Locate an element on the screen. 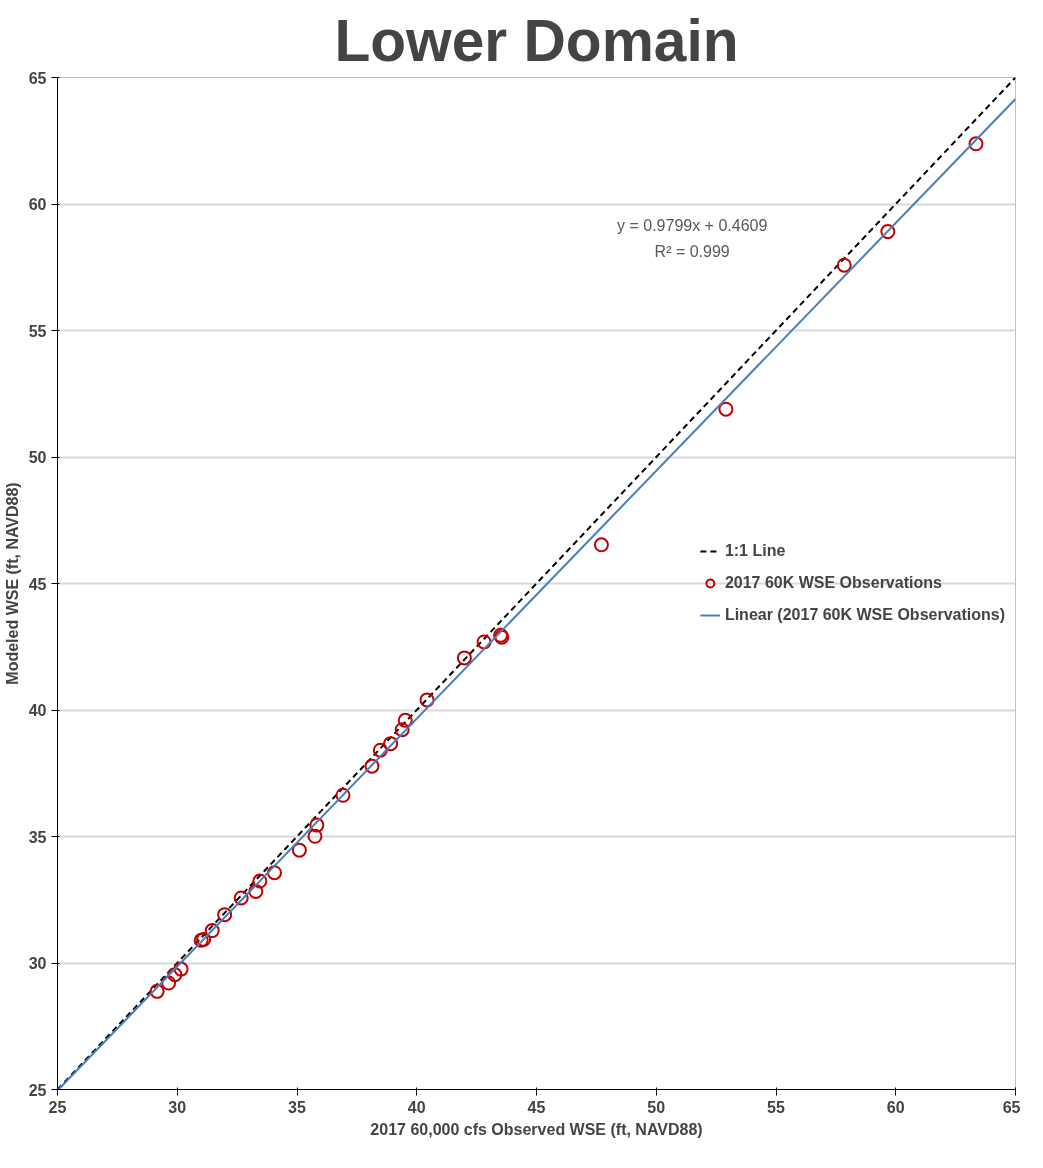 The width and height of the screenshot is (1043, 1168). x-tick-label: 30 is located at coordinates (177, 1107).